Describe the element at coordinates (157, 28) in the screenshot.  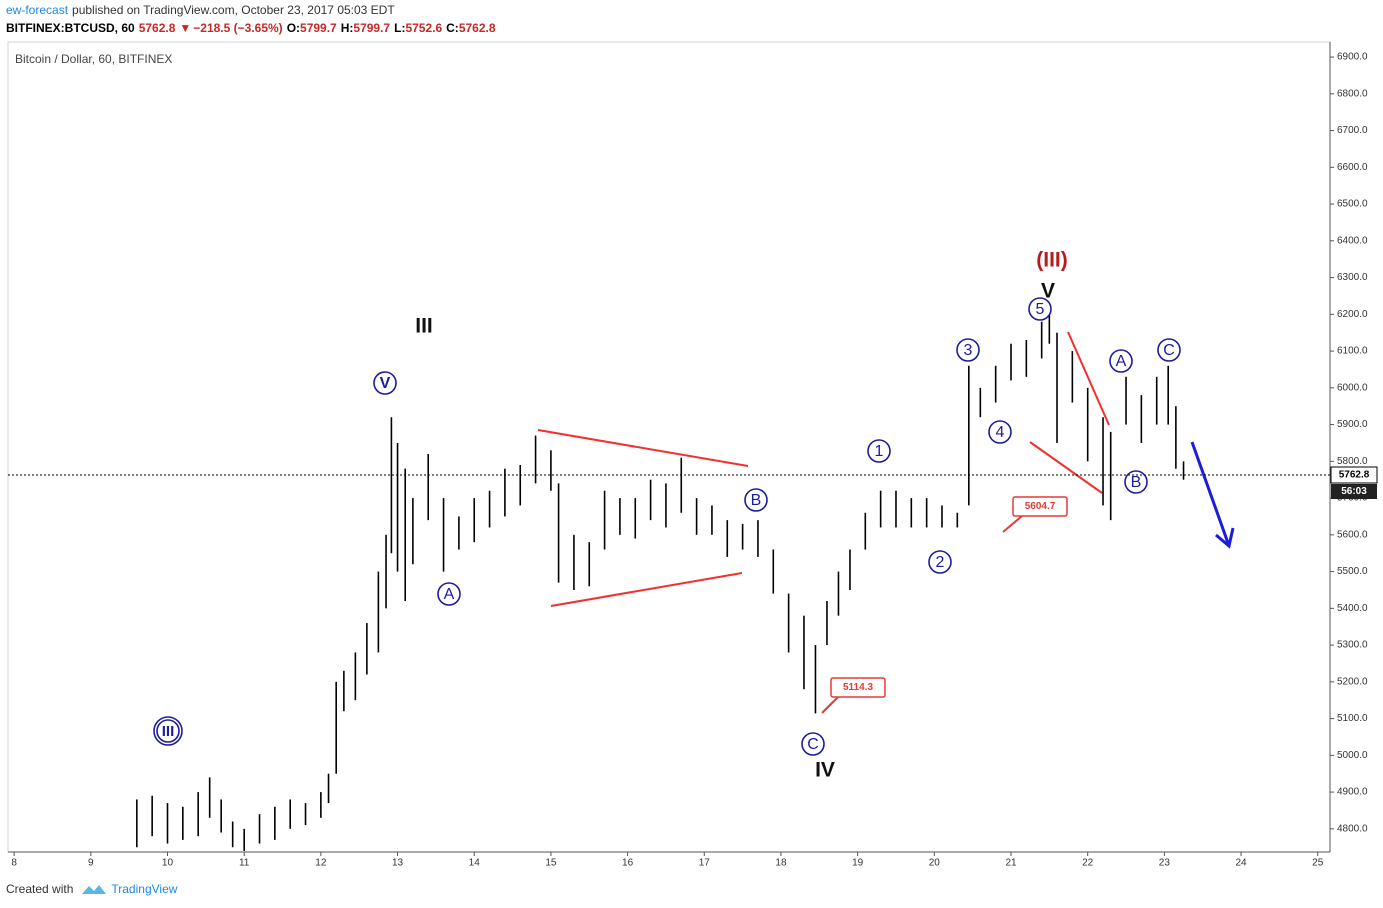
I see `last: 5762.8` at that location.